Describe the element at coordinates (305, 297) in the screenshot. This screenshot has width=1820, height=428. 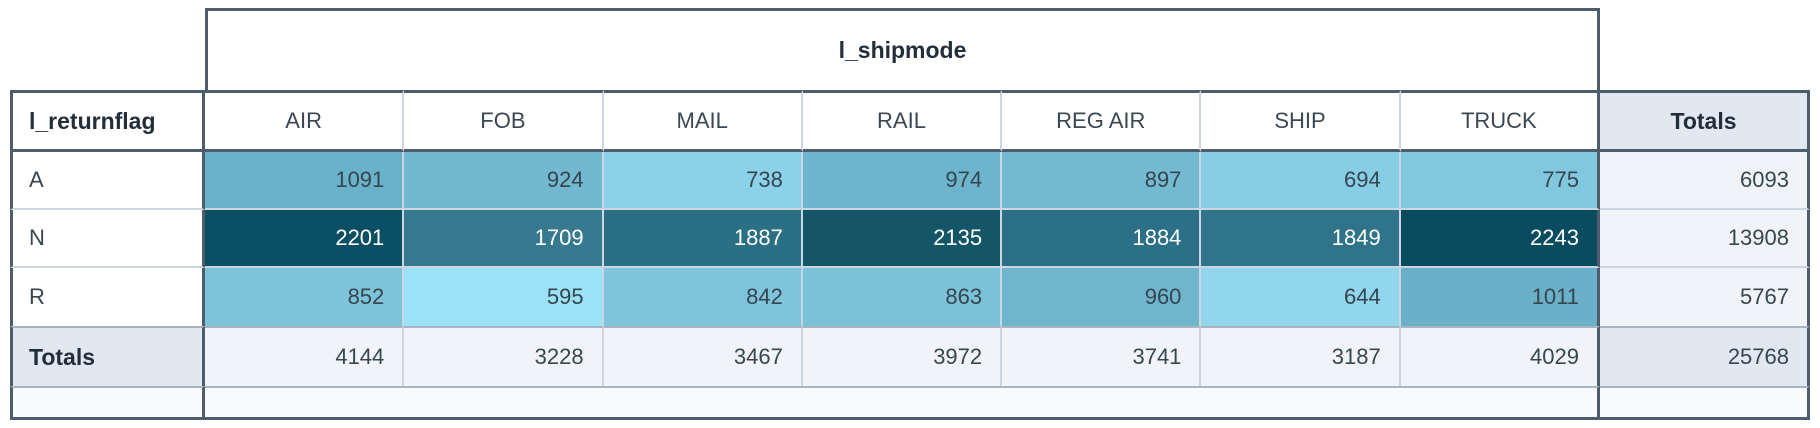
I see `heatmap-cell: 852` at that location.